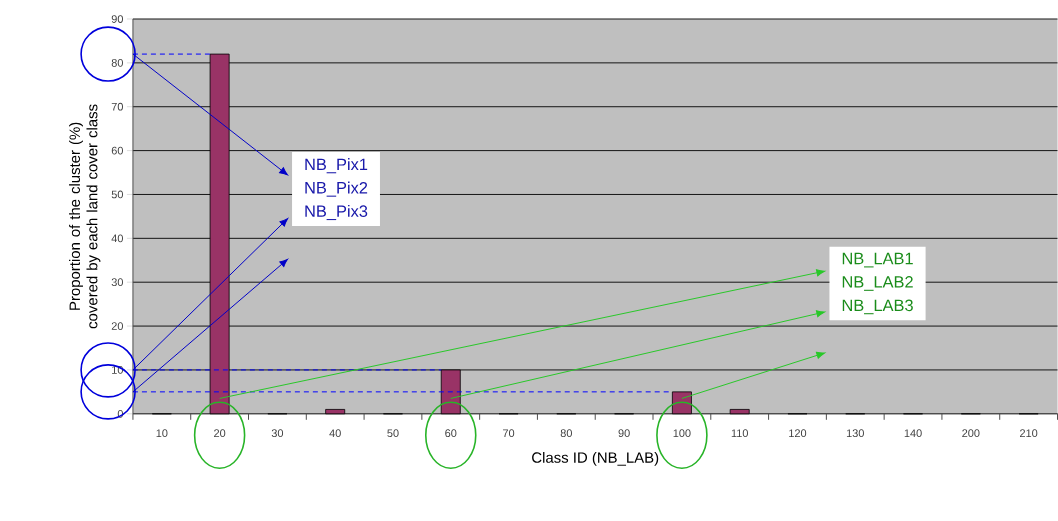 This screenshot has height=521, width=1058. I want to click on y-tick-label: 80, so click(117, 63).